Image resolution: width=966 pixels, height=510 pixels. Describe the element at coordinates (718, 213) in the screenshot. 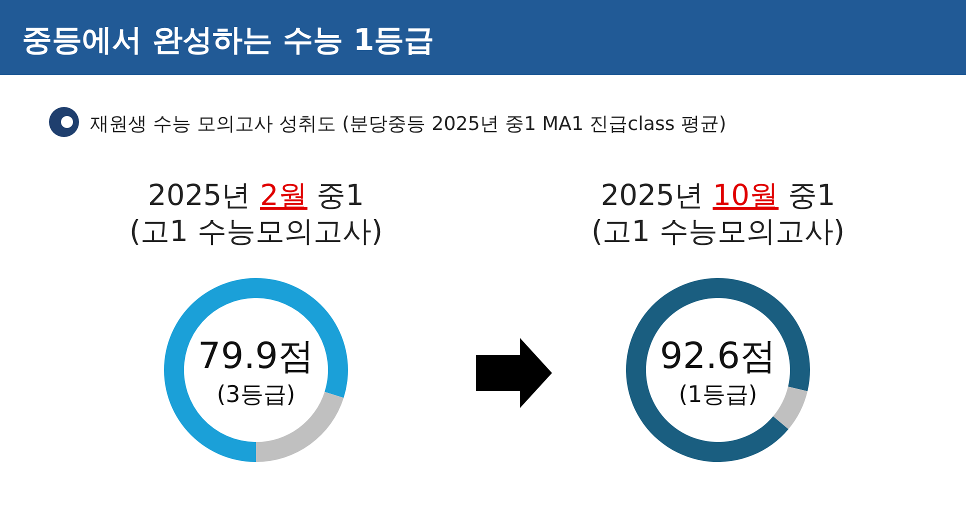

I see `chart-title: 2025년 10월 중1 (고1 수능모의고사)` at that location.